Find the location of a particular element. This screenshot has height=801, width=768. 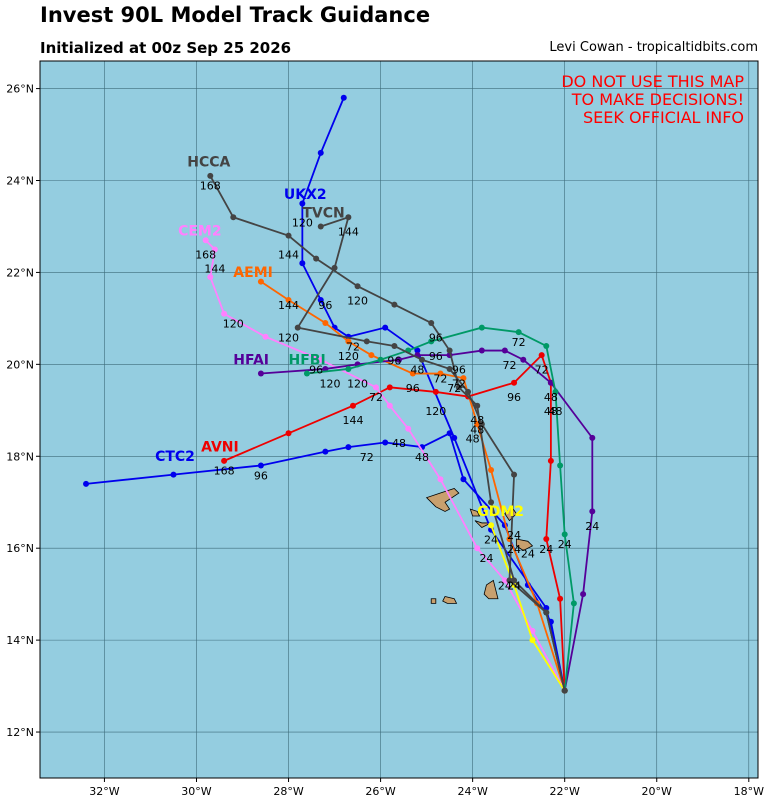

track-line is located at coordinates (528, 608).